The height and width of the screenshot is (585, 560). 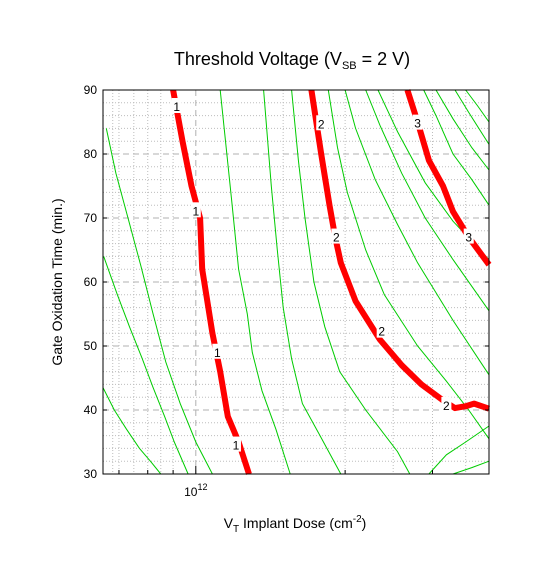 I want to click on y-tick-label: 30, so click(x=91, y=474).